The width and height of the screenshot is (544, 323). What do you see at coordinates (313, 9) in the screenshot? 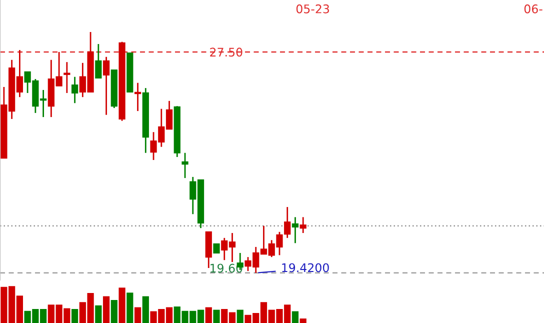
I see `annotation: 05-23` at bounding box center [313, 9].